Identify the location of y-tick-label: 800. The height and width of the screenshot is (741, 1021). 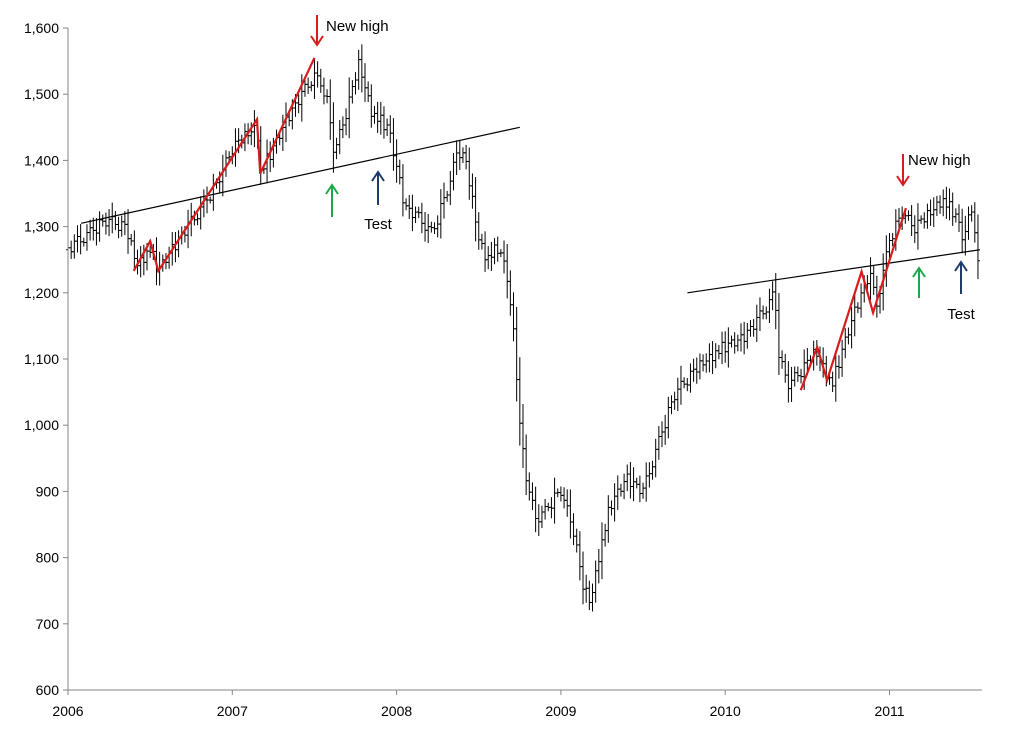
(48, 558).